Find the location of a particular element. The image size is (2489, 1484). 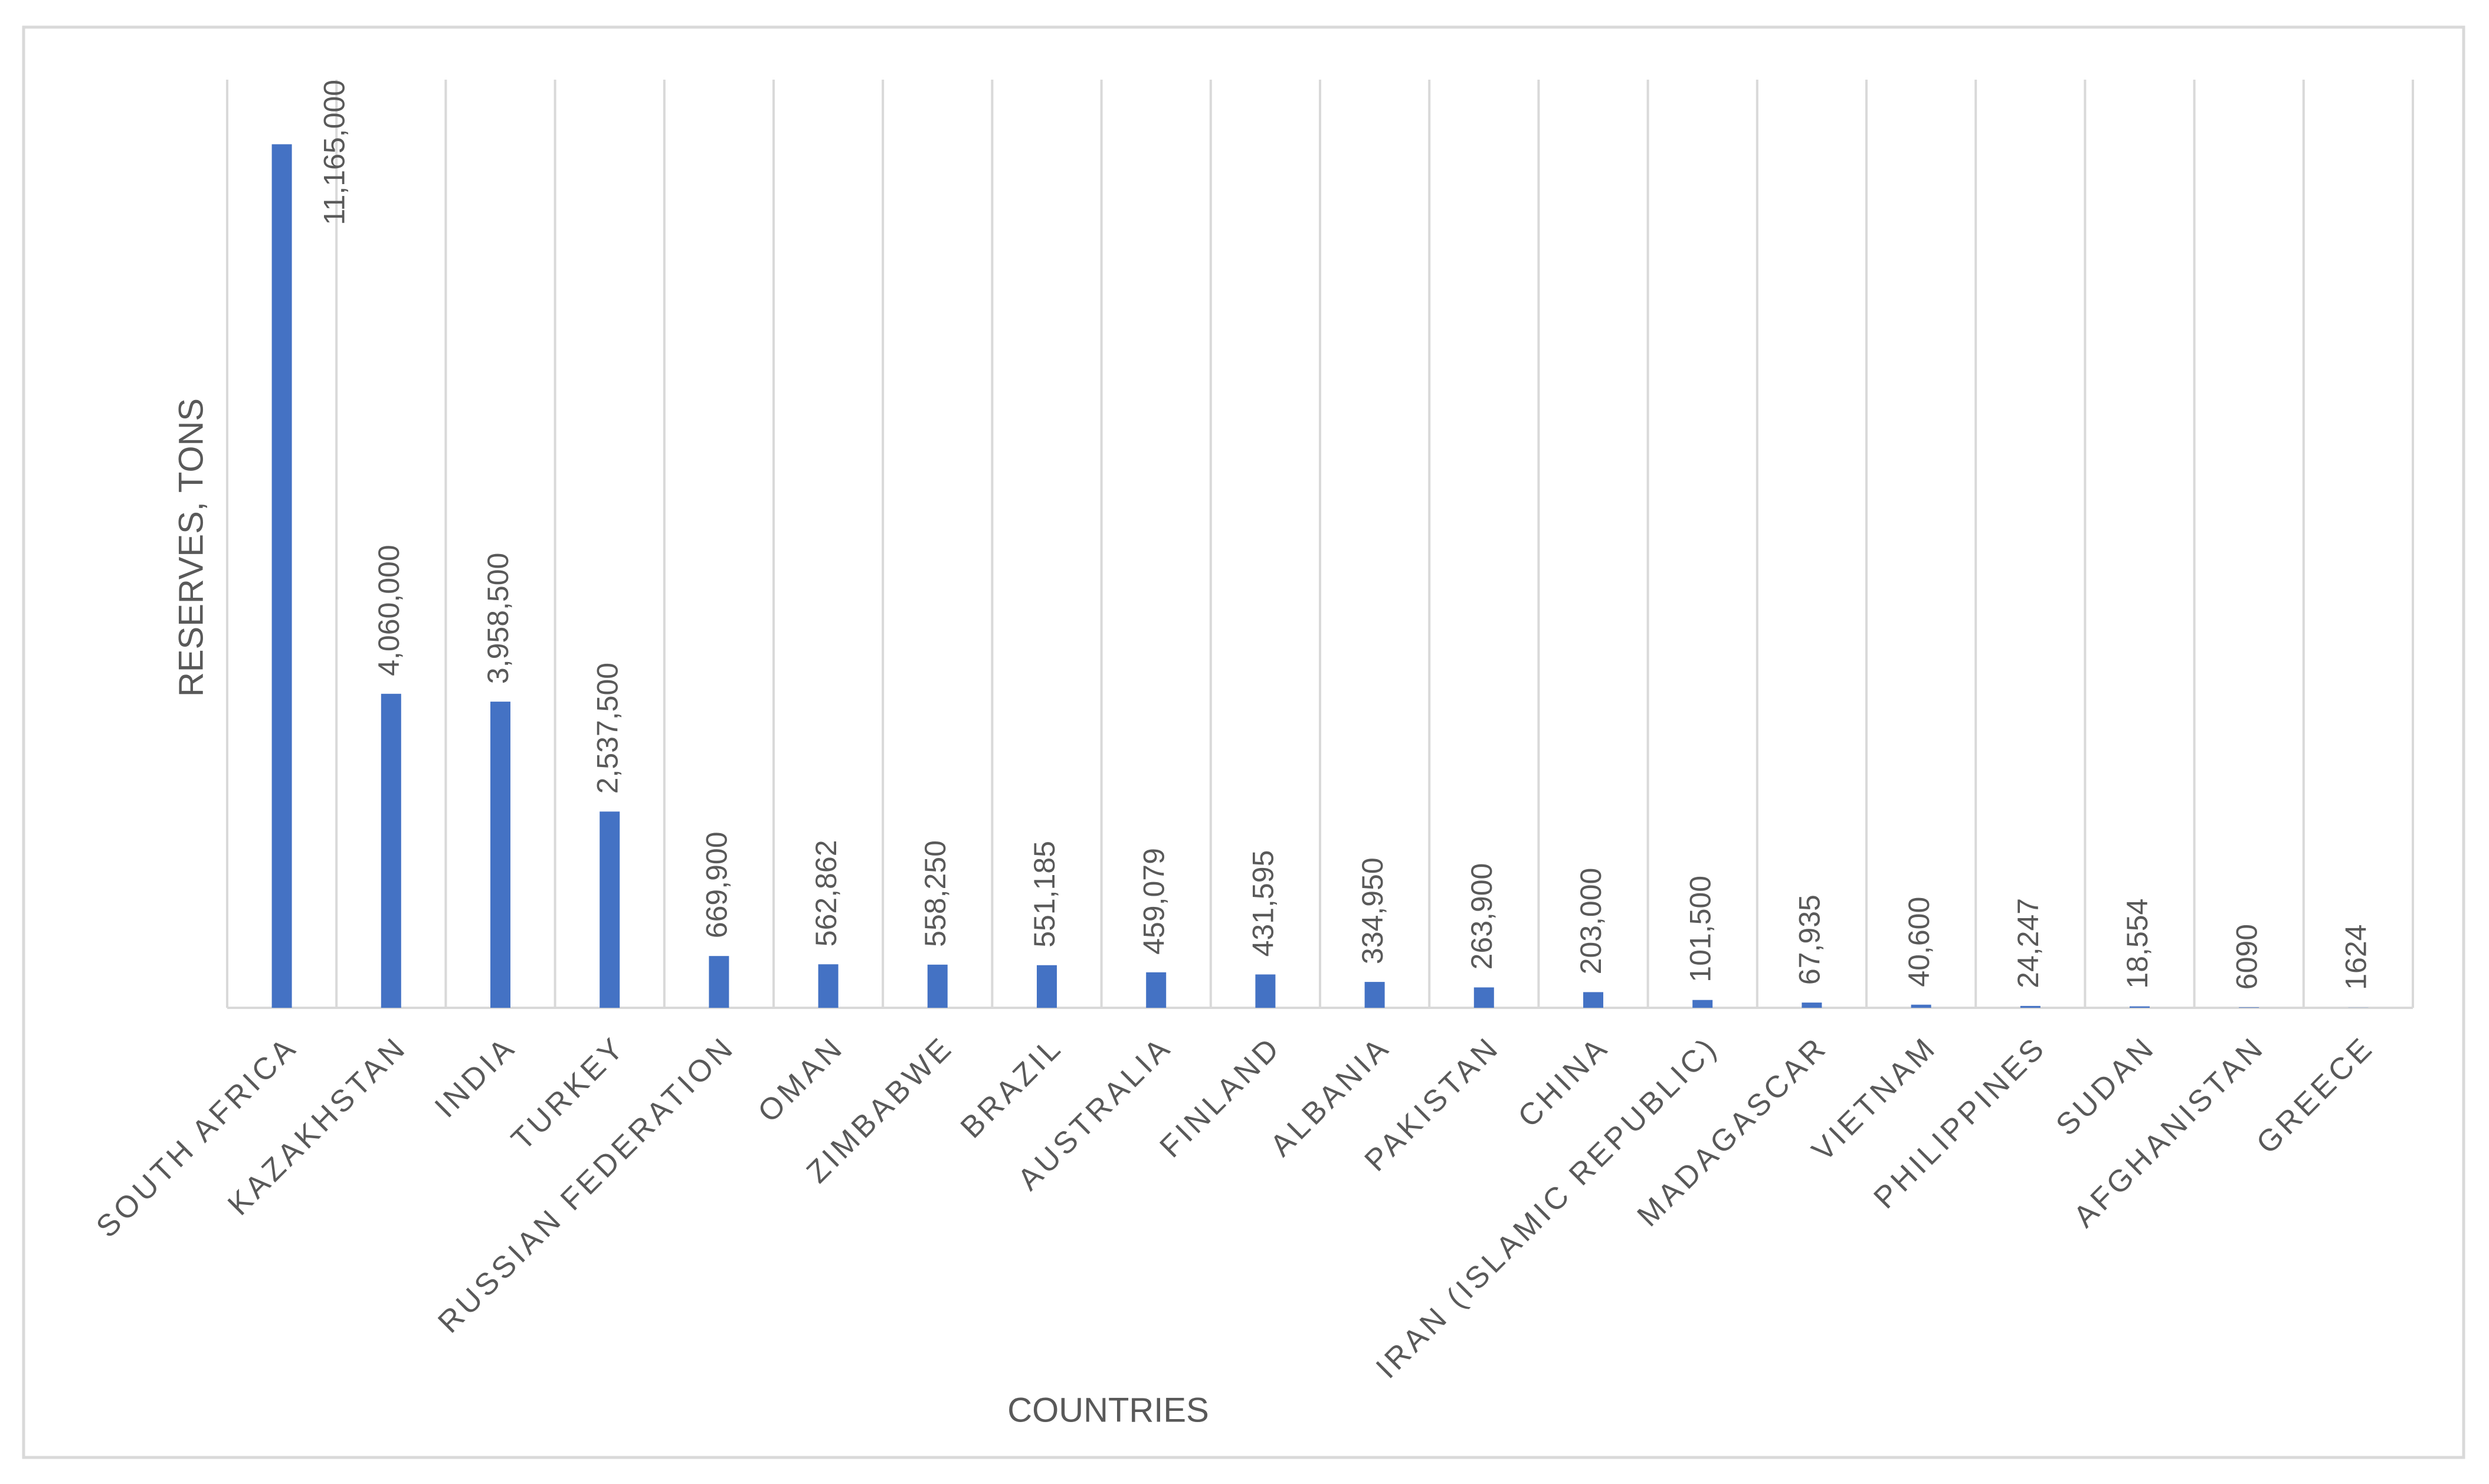

value-label: 101,500 is located at coordinates (1700, 929).